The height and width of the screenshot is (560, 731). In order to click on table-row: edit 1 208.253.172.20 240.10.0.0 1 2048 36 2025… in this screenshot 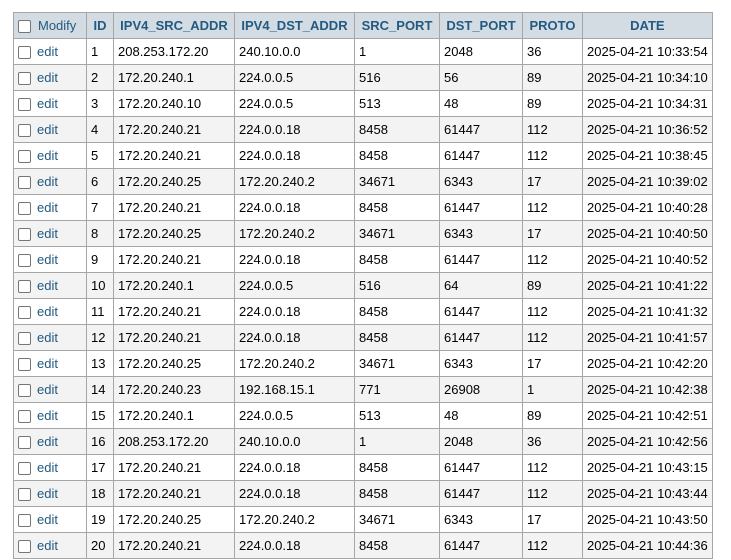, I will do `click(363, 51)`.